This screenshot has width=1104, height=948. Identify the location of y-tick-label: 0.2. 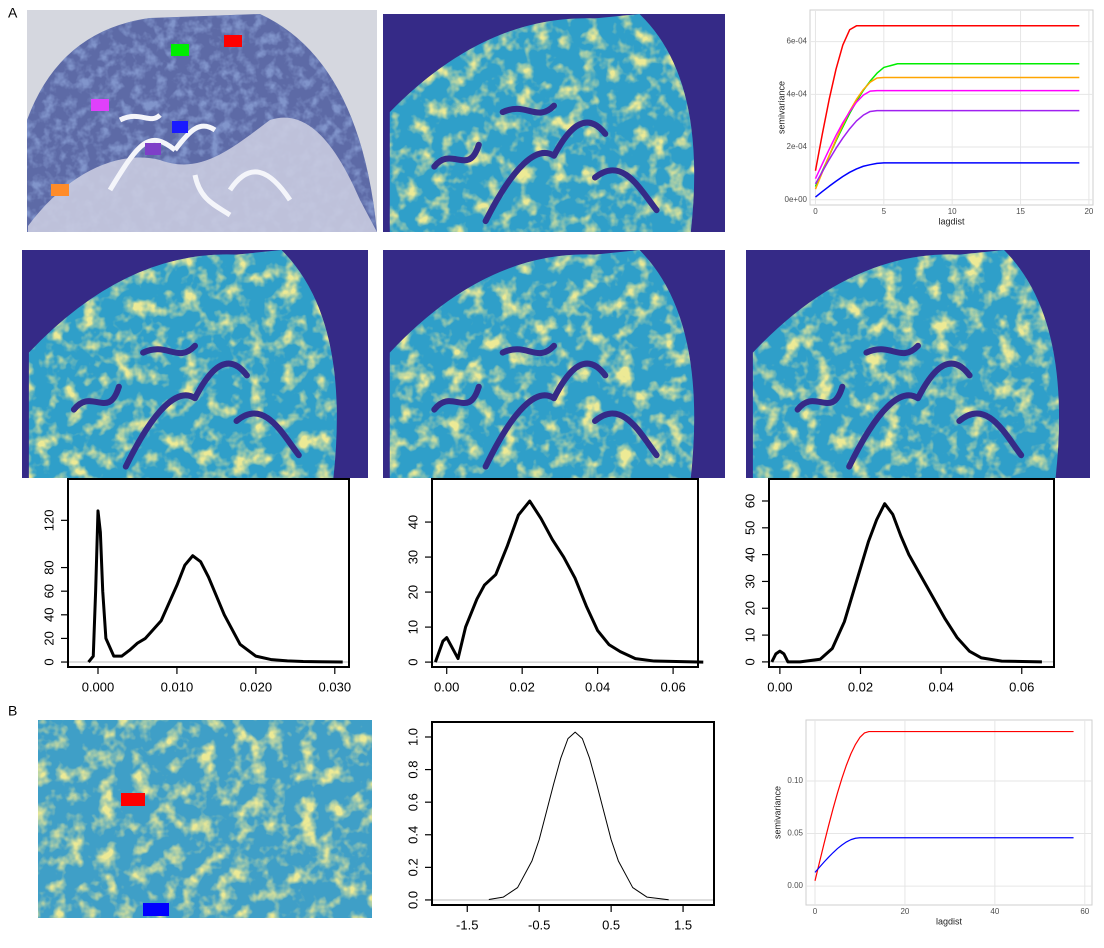
(412, 867).